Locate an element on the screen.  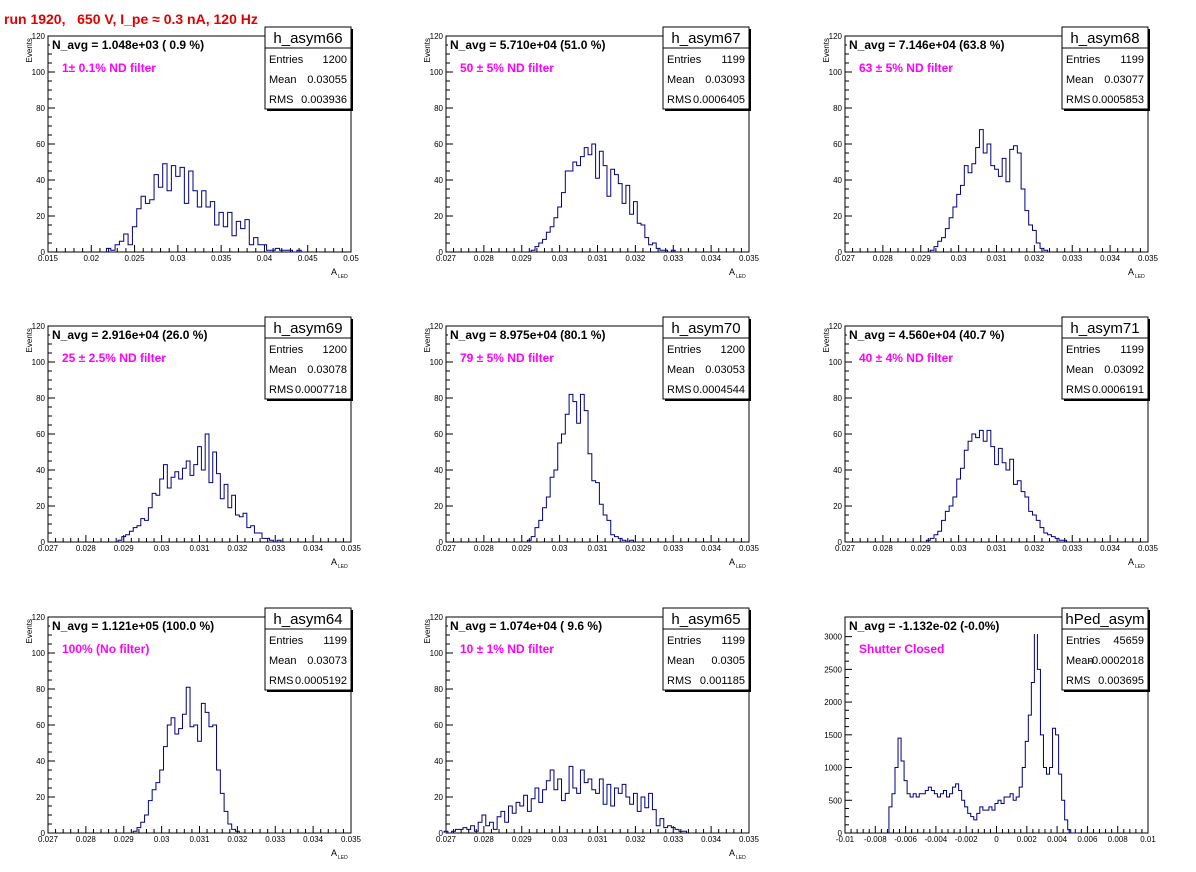
filter-label: 50 ± 5% ND filter is located at coordinates (507, 68).